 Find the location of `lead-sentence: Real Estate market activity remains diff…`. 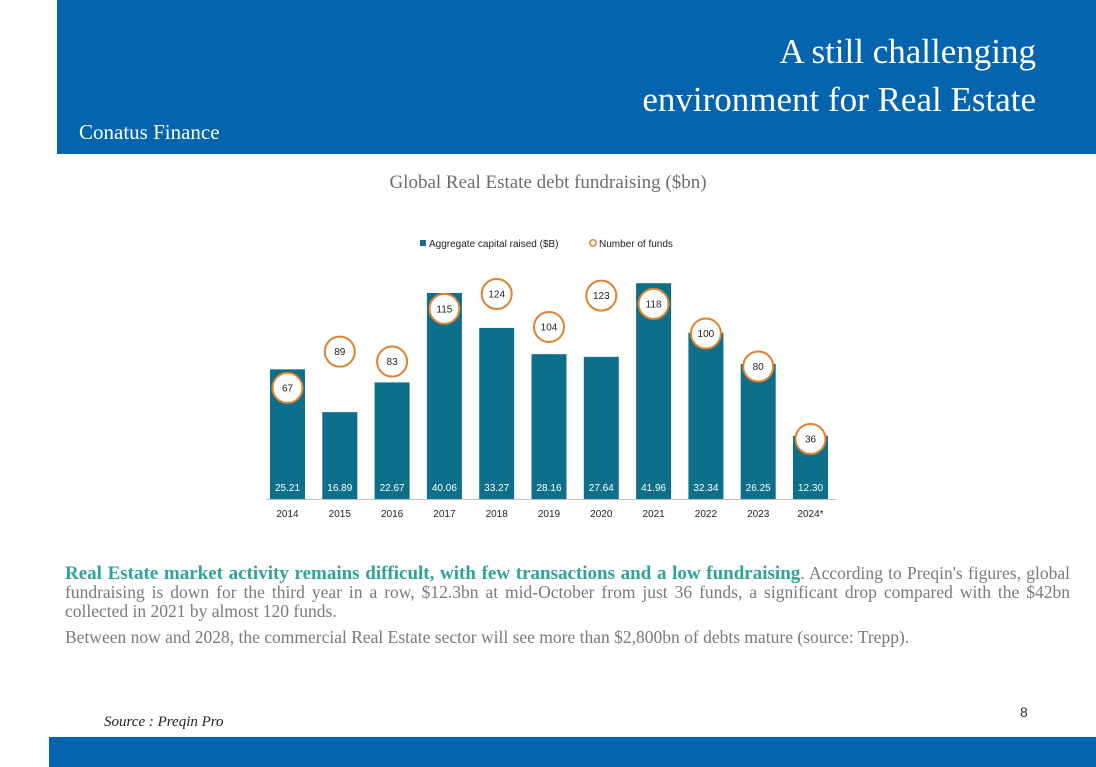

lead-sentence: Real Estate market activity remains diff… is located at coordinates (433, 573).